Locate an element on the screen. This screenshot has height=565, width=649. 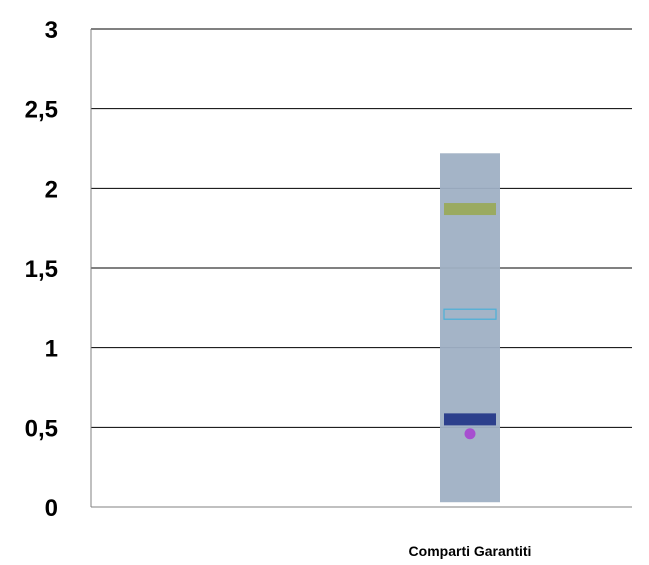
y-tick-label: 1,5 is located at coordinates (41, 269).